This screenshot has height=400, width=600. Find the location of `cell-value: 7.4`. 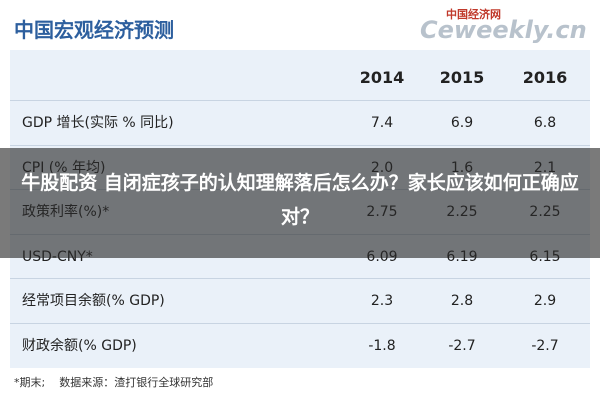

cell-value: 7.4 is located at coordinates (382, 123).